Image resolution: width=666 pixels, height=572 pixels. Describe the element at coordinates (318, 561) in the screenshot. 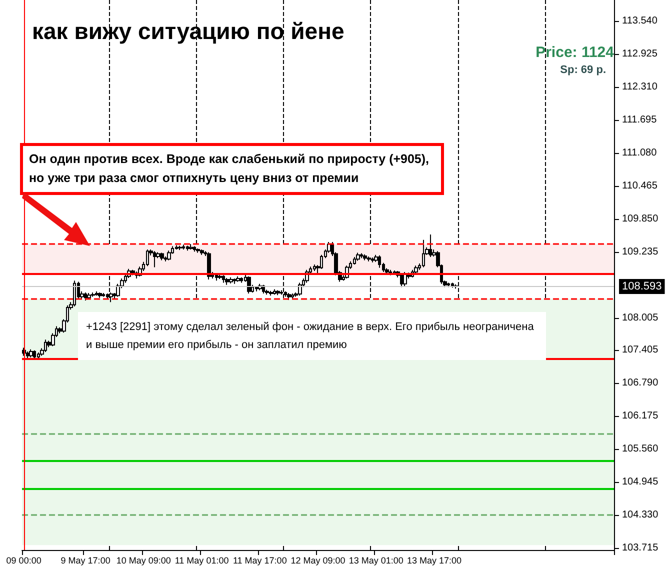

I see `x-tick-label: 12 May 09:00` at that location.